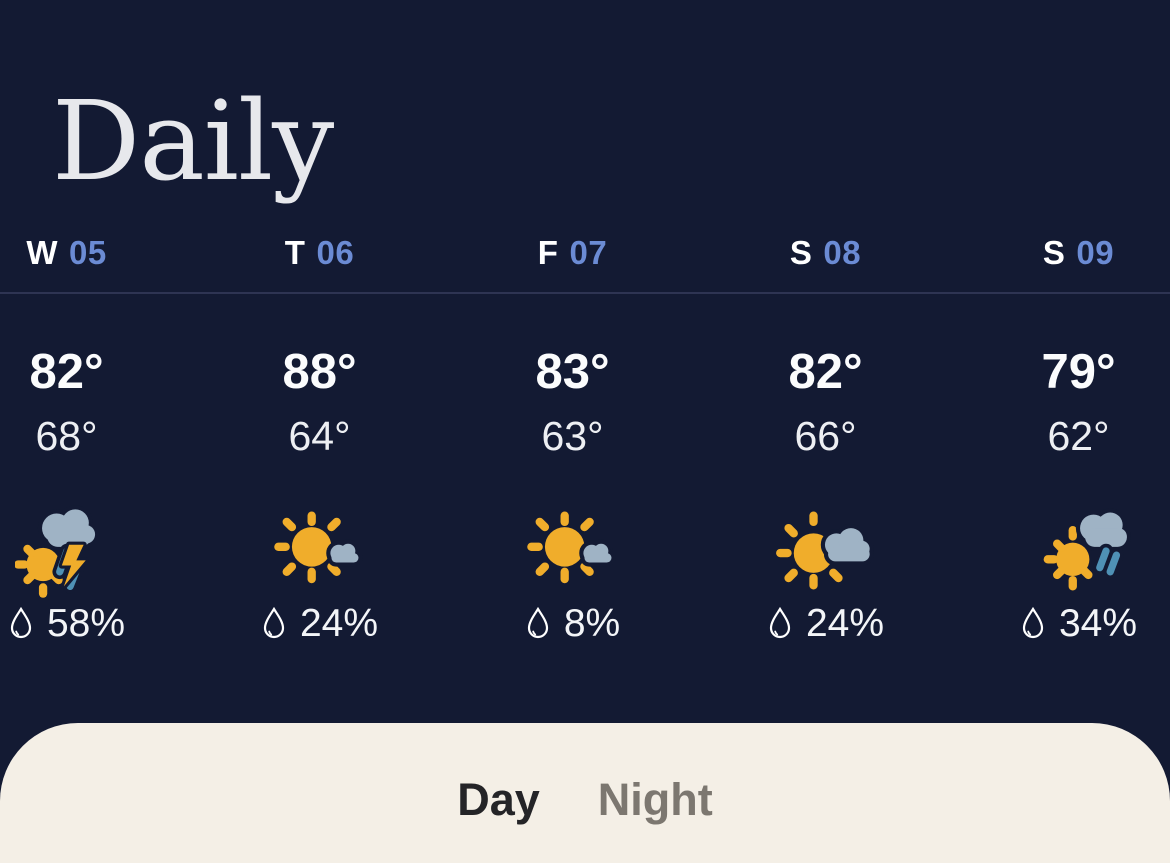 The image size is (1170, 863). I want to click on precip-percent: 34%, so click(1098, 623).